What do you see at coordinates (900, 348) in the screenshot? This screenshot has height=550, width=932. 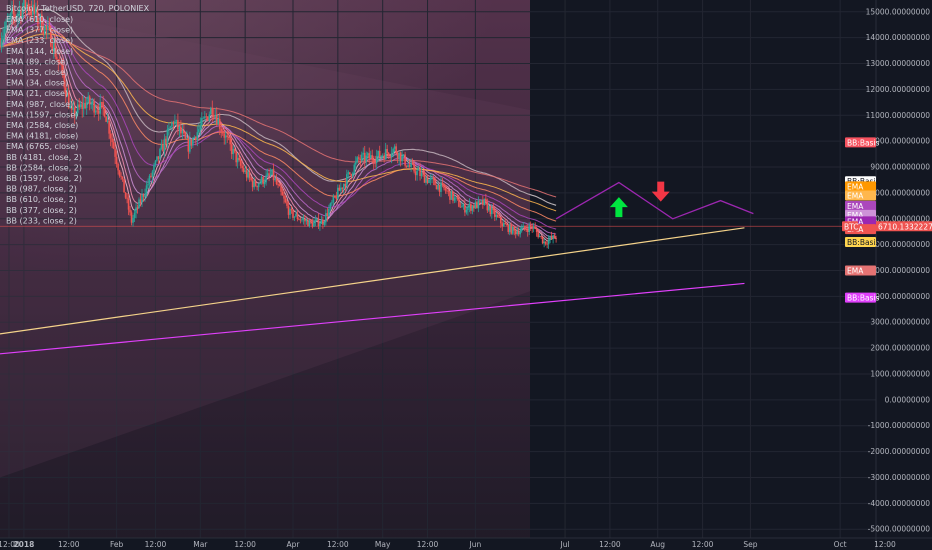 I see `y-tick-label: 2000.00000000` at bounding box center [900, 348].